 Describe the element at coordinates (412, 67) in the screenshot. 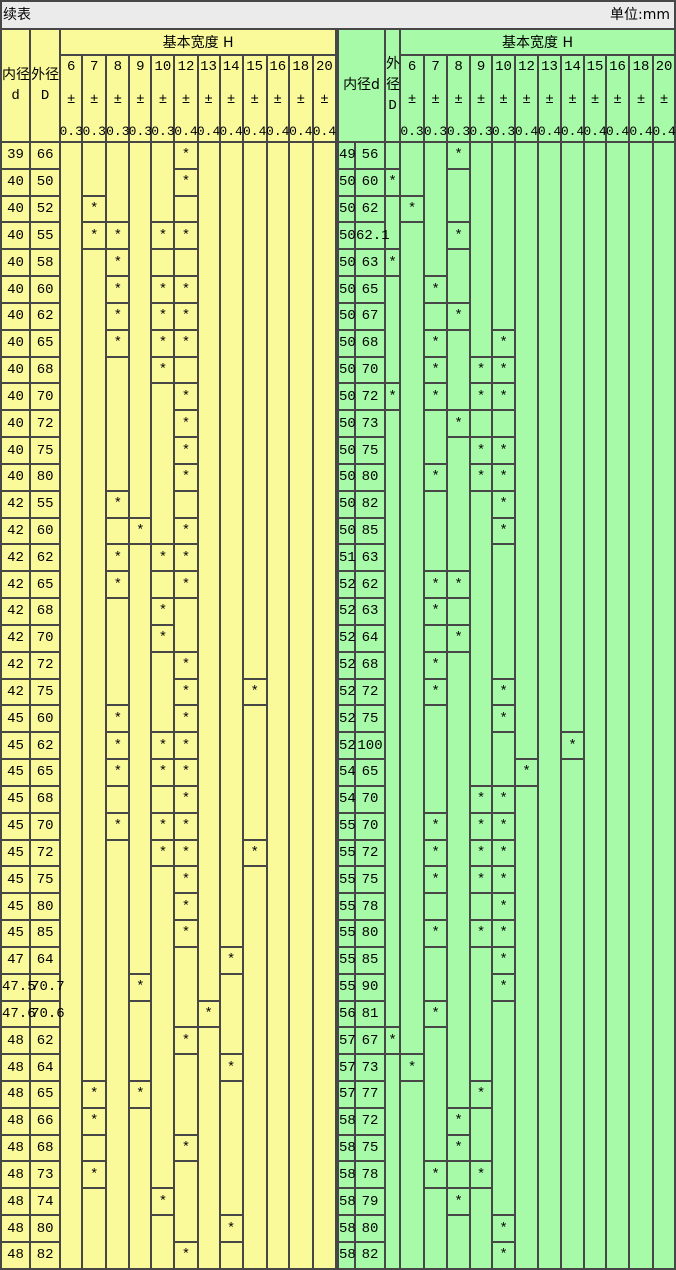

I see `width-value: 6` at that location.